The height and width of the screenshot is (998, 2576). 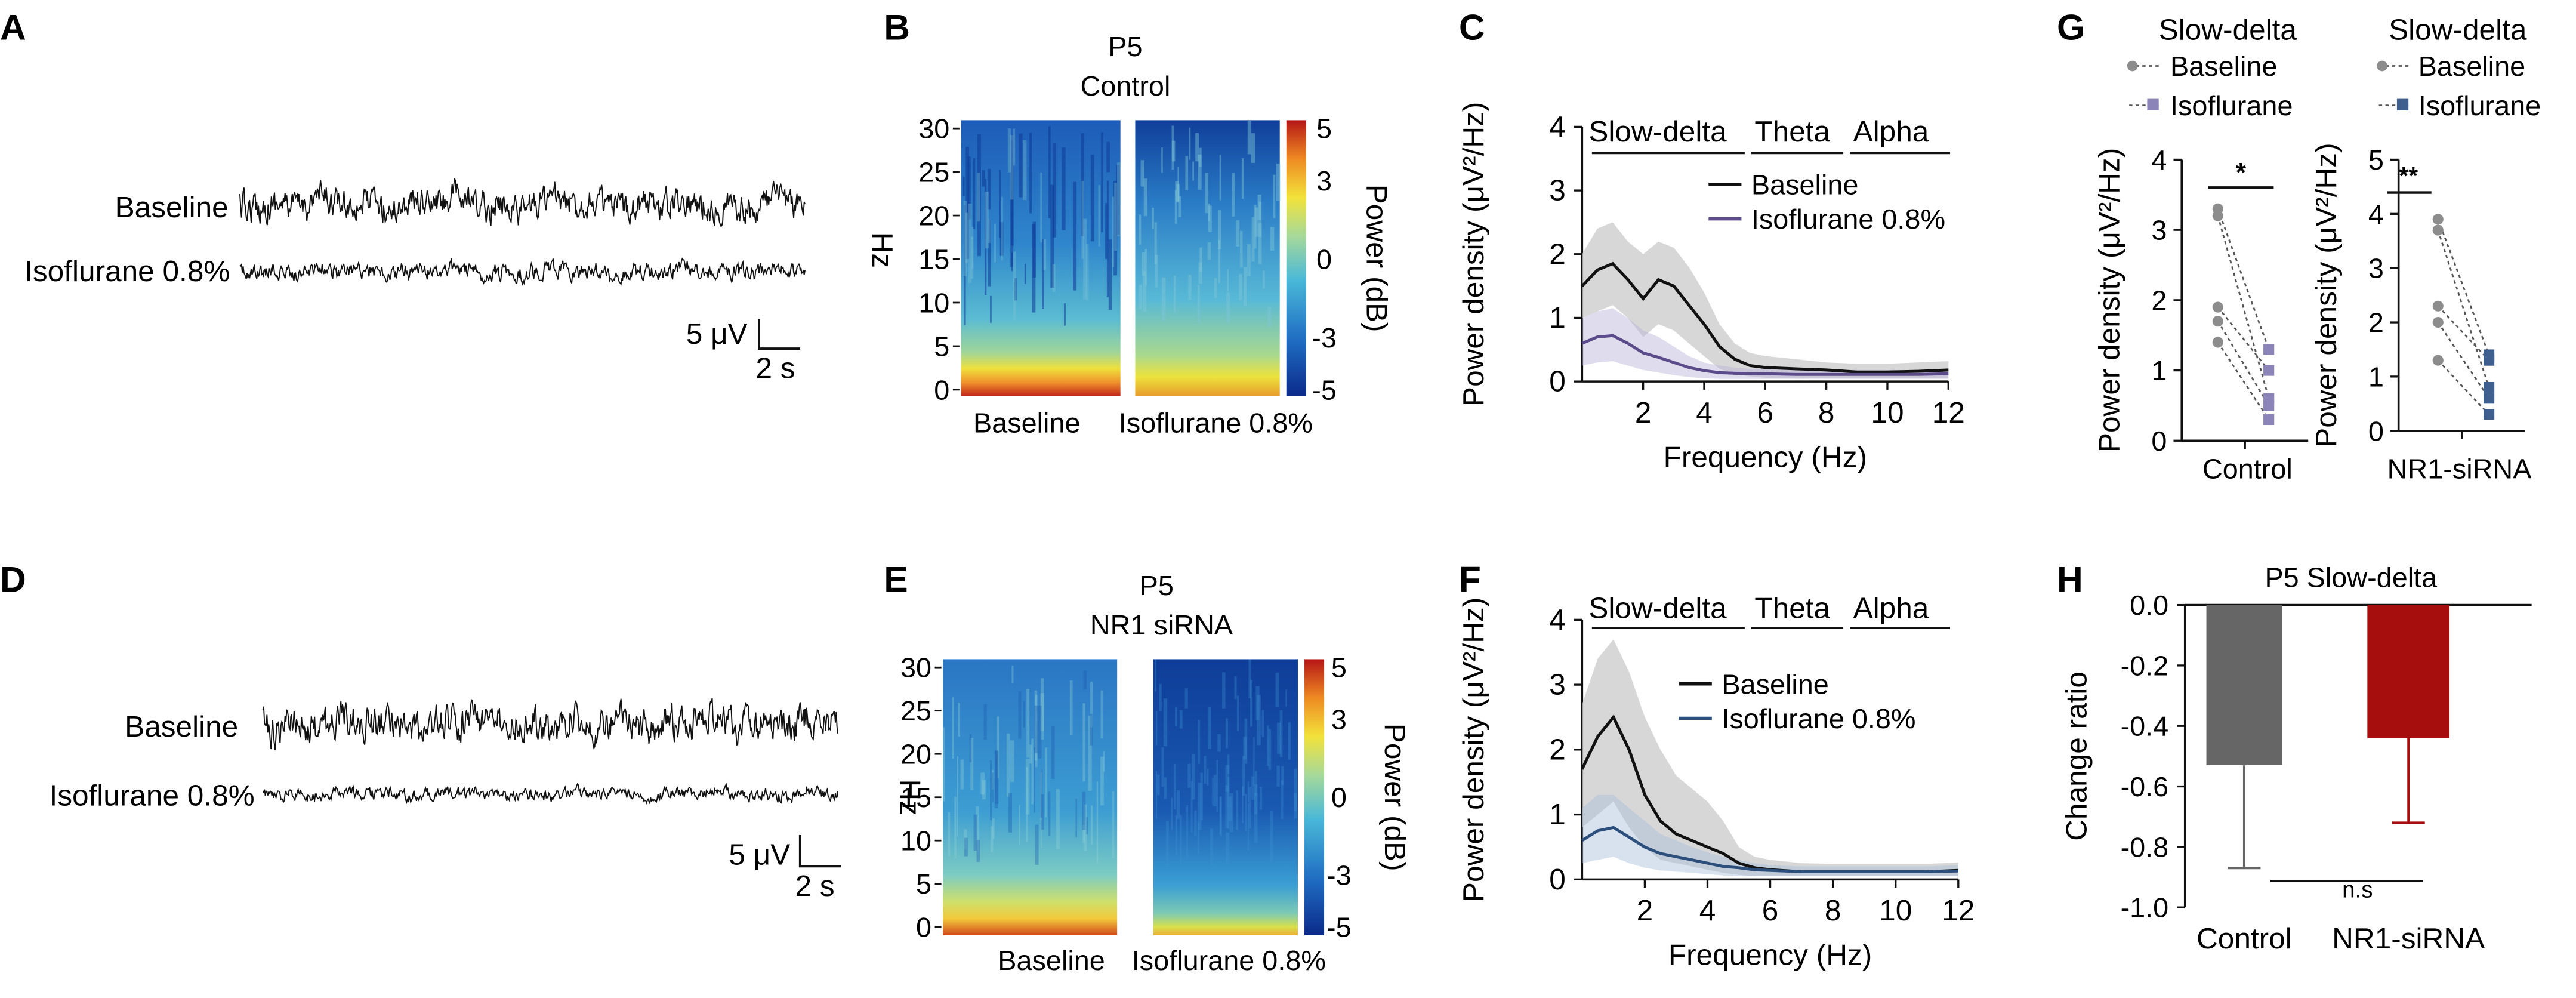 I want to click on h-bar-control, so click(x=2244, y=685).